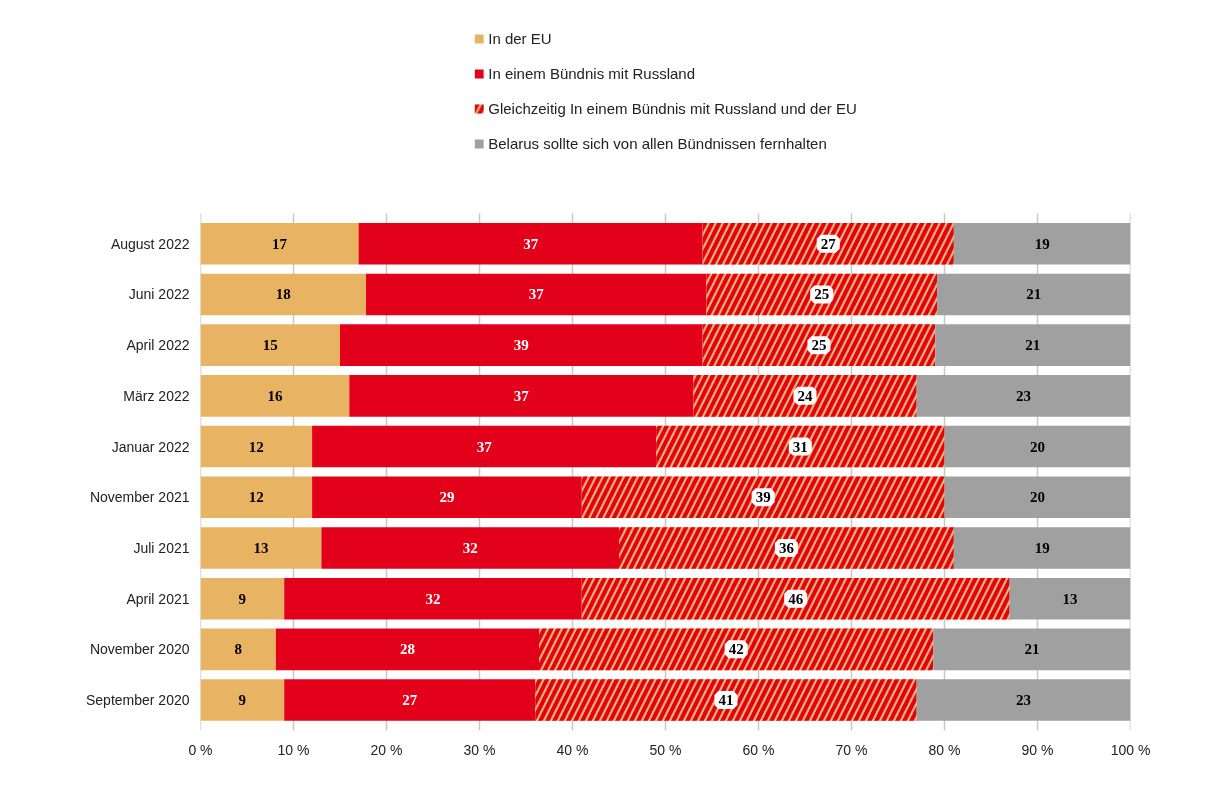  What do you see at coordinates (672, 108) in the screenshot?
I see `legend-label: Gleichzeitig In einem Bündnis mit Russland und der EU` at bounding box center [672, 108].